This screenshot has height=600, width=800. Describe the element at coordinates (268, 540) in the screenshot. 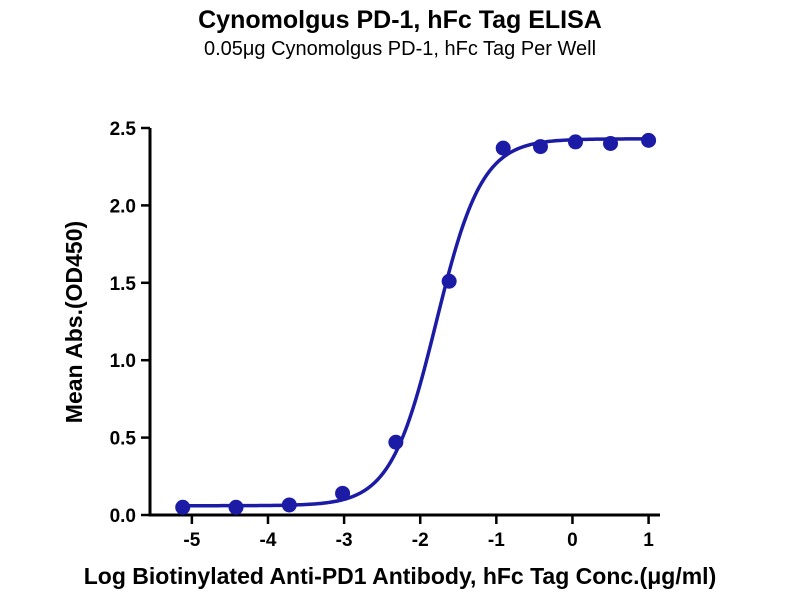

I see `x-tick-label: -4` at that location.